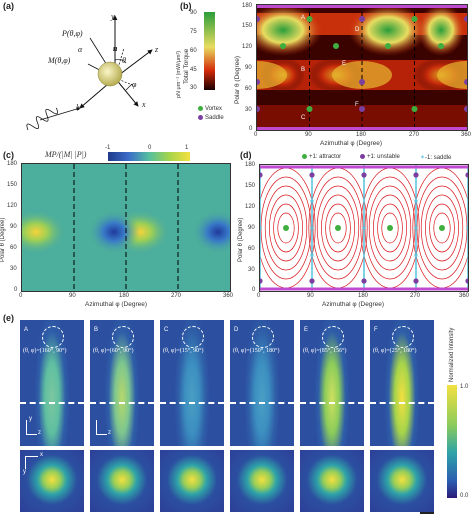 Image resolution: width=474 pixels, height=520 pixels. Describe the element at coordinates (306, 330) in the screenshot. I see `intensity-tile-letter: E` at that location.